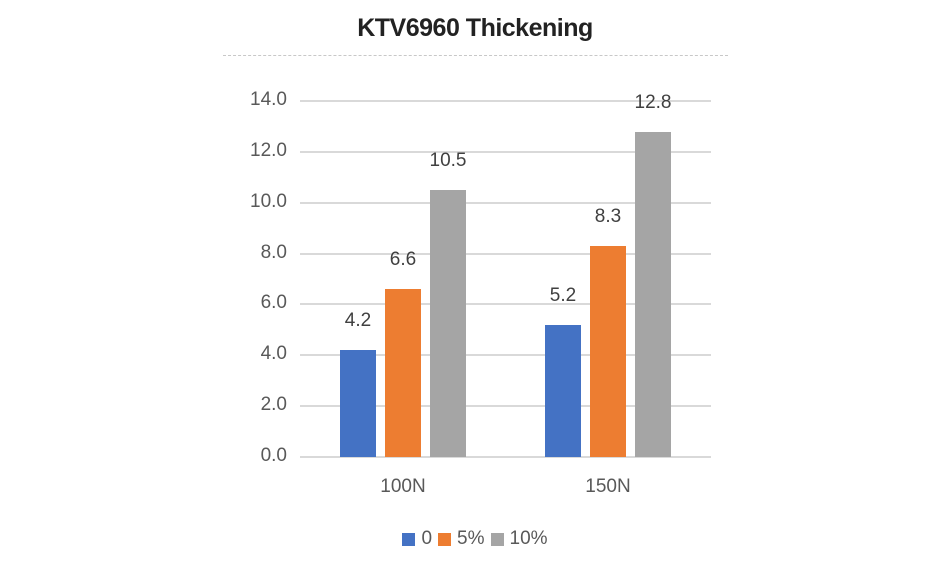  What do you see at coordinates (608, 486) in the screenshot?
I see `x-tick-label: 150N` at bounding box center [608, 486].